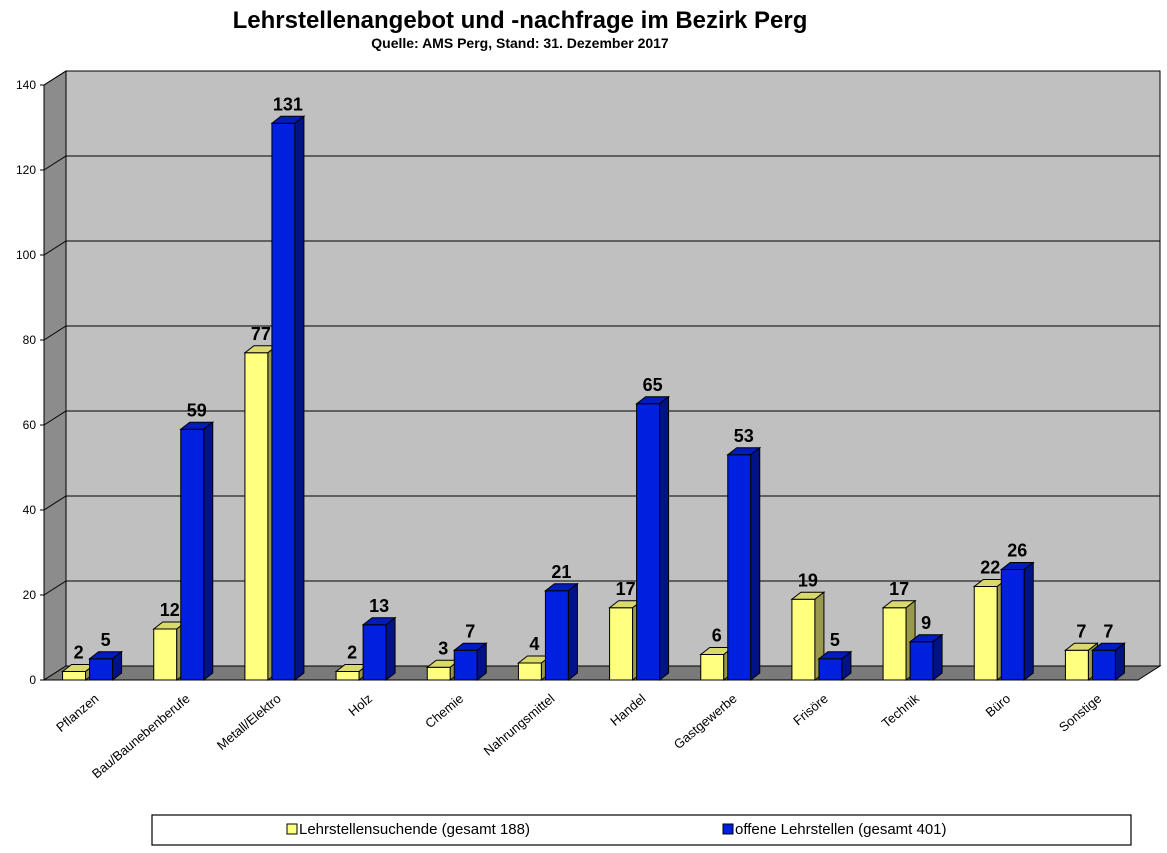 This screenshot has height=853, width=1167. I want to click on data-label: 13, so click(379, 606).